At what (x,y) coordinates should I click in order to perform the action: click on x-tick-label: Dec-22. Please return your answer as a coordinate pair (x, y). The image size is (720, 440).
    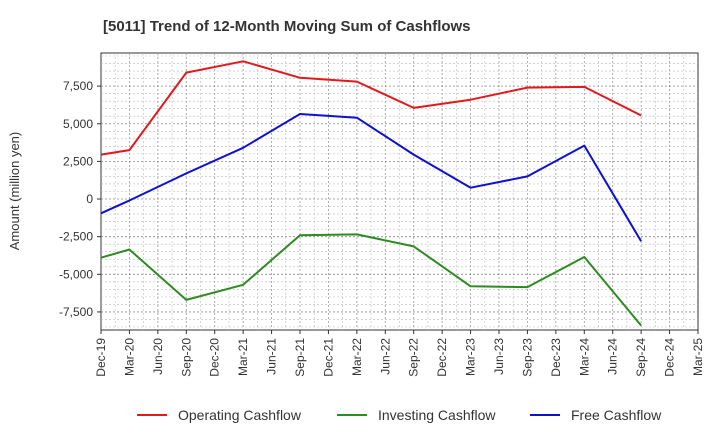
    Looking at the image, I should click on (442, 357).